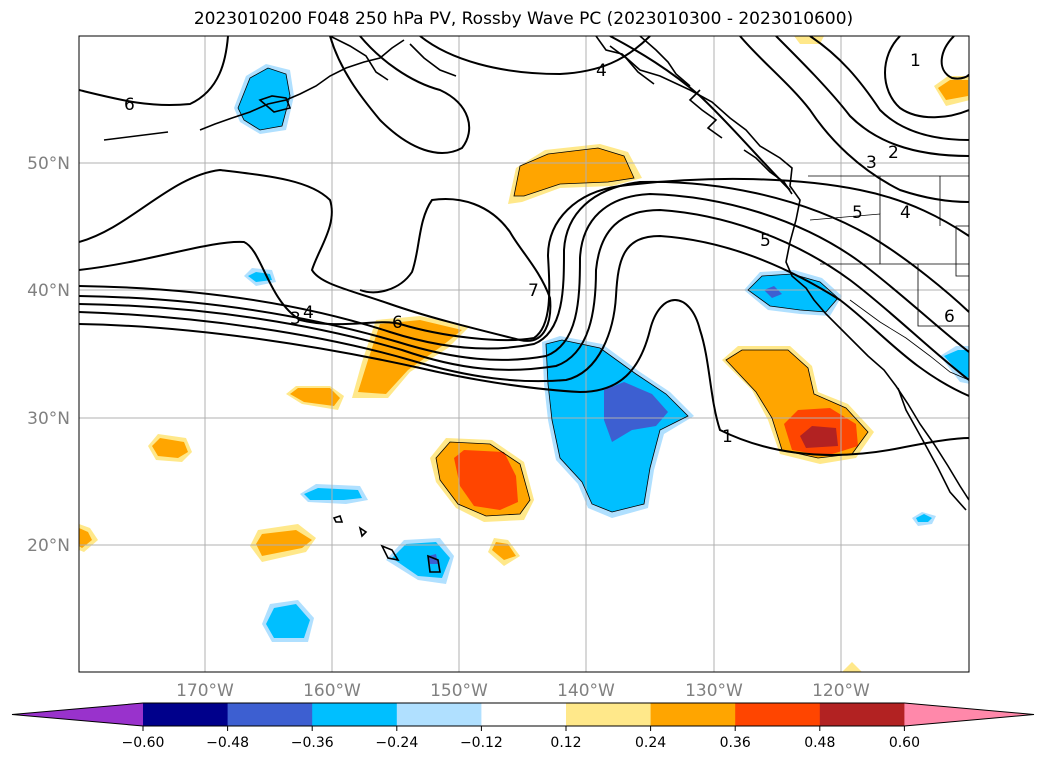 This screenshot has height=765, width=1047. Describe the element at coordinates (565, 743) in the screenshot. I see `colorbar-tick-label: 0.12` at that location.